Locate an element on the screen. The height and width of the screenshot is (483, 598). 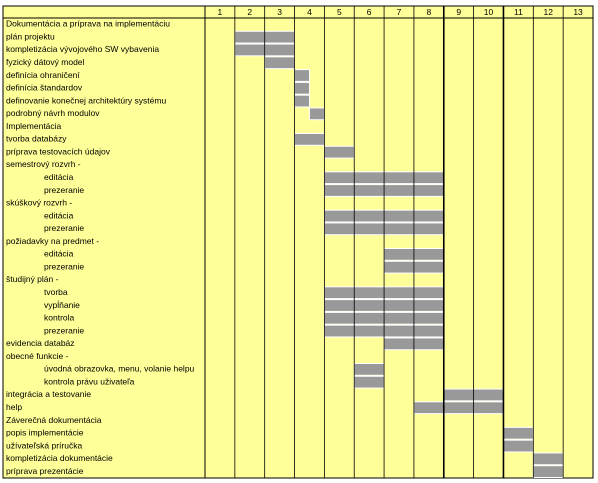
task-label: príprava testovacích údajov is located at coordinates (58, 151).